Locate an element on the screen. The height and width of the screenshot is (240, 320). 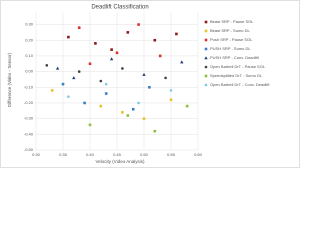
x-tick-label: 0.60 is located at coordinates (198, 154).